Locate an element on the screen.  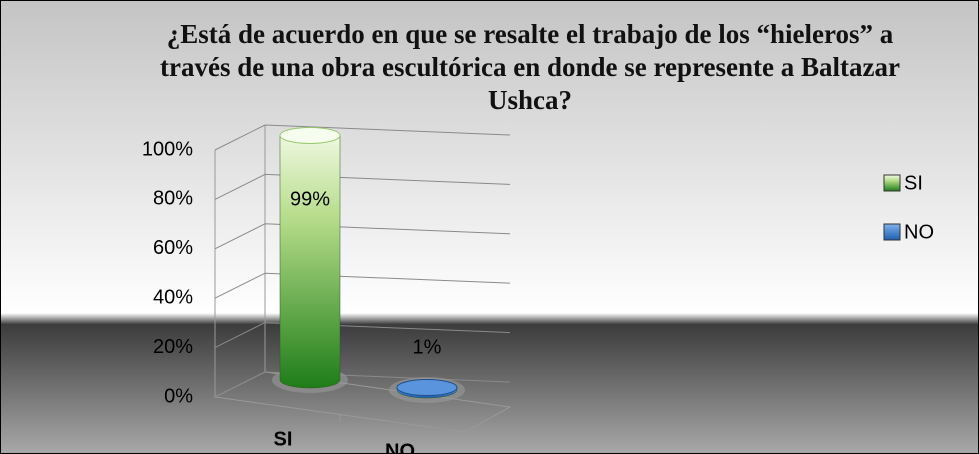
y-tick-label: 100% is located at coordinates (167, 149).